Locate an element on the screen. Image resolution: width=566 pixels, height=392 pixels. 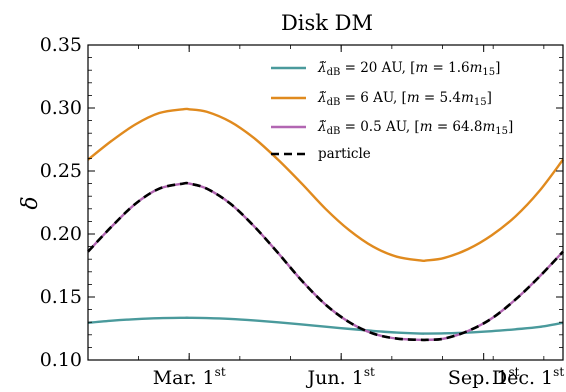
x-tick-label: Dec. 1st is located at coordinates (528, 377).